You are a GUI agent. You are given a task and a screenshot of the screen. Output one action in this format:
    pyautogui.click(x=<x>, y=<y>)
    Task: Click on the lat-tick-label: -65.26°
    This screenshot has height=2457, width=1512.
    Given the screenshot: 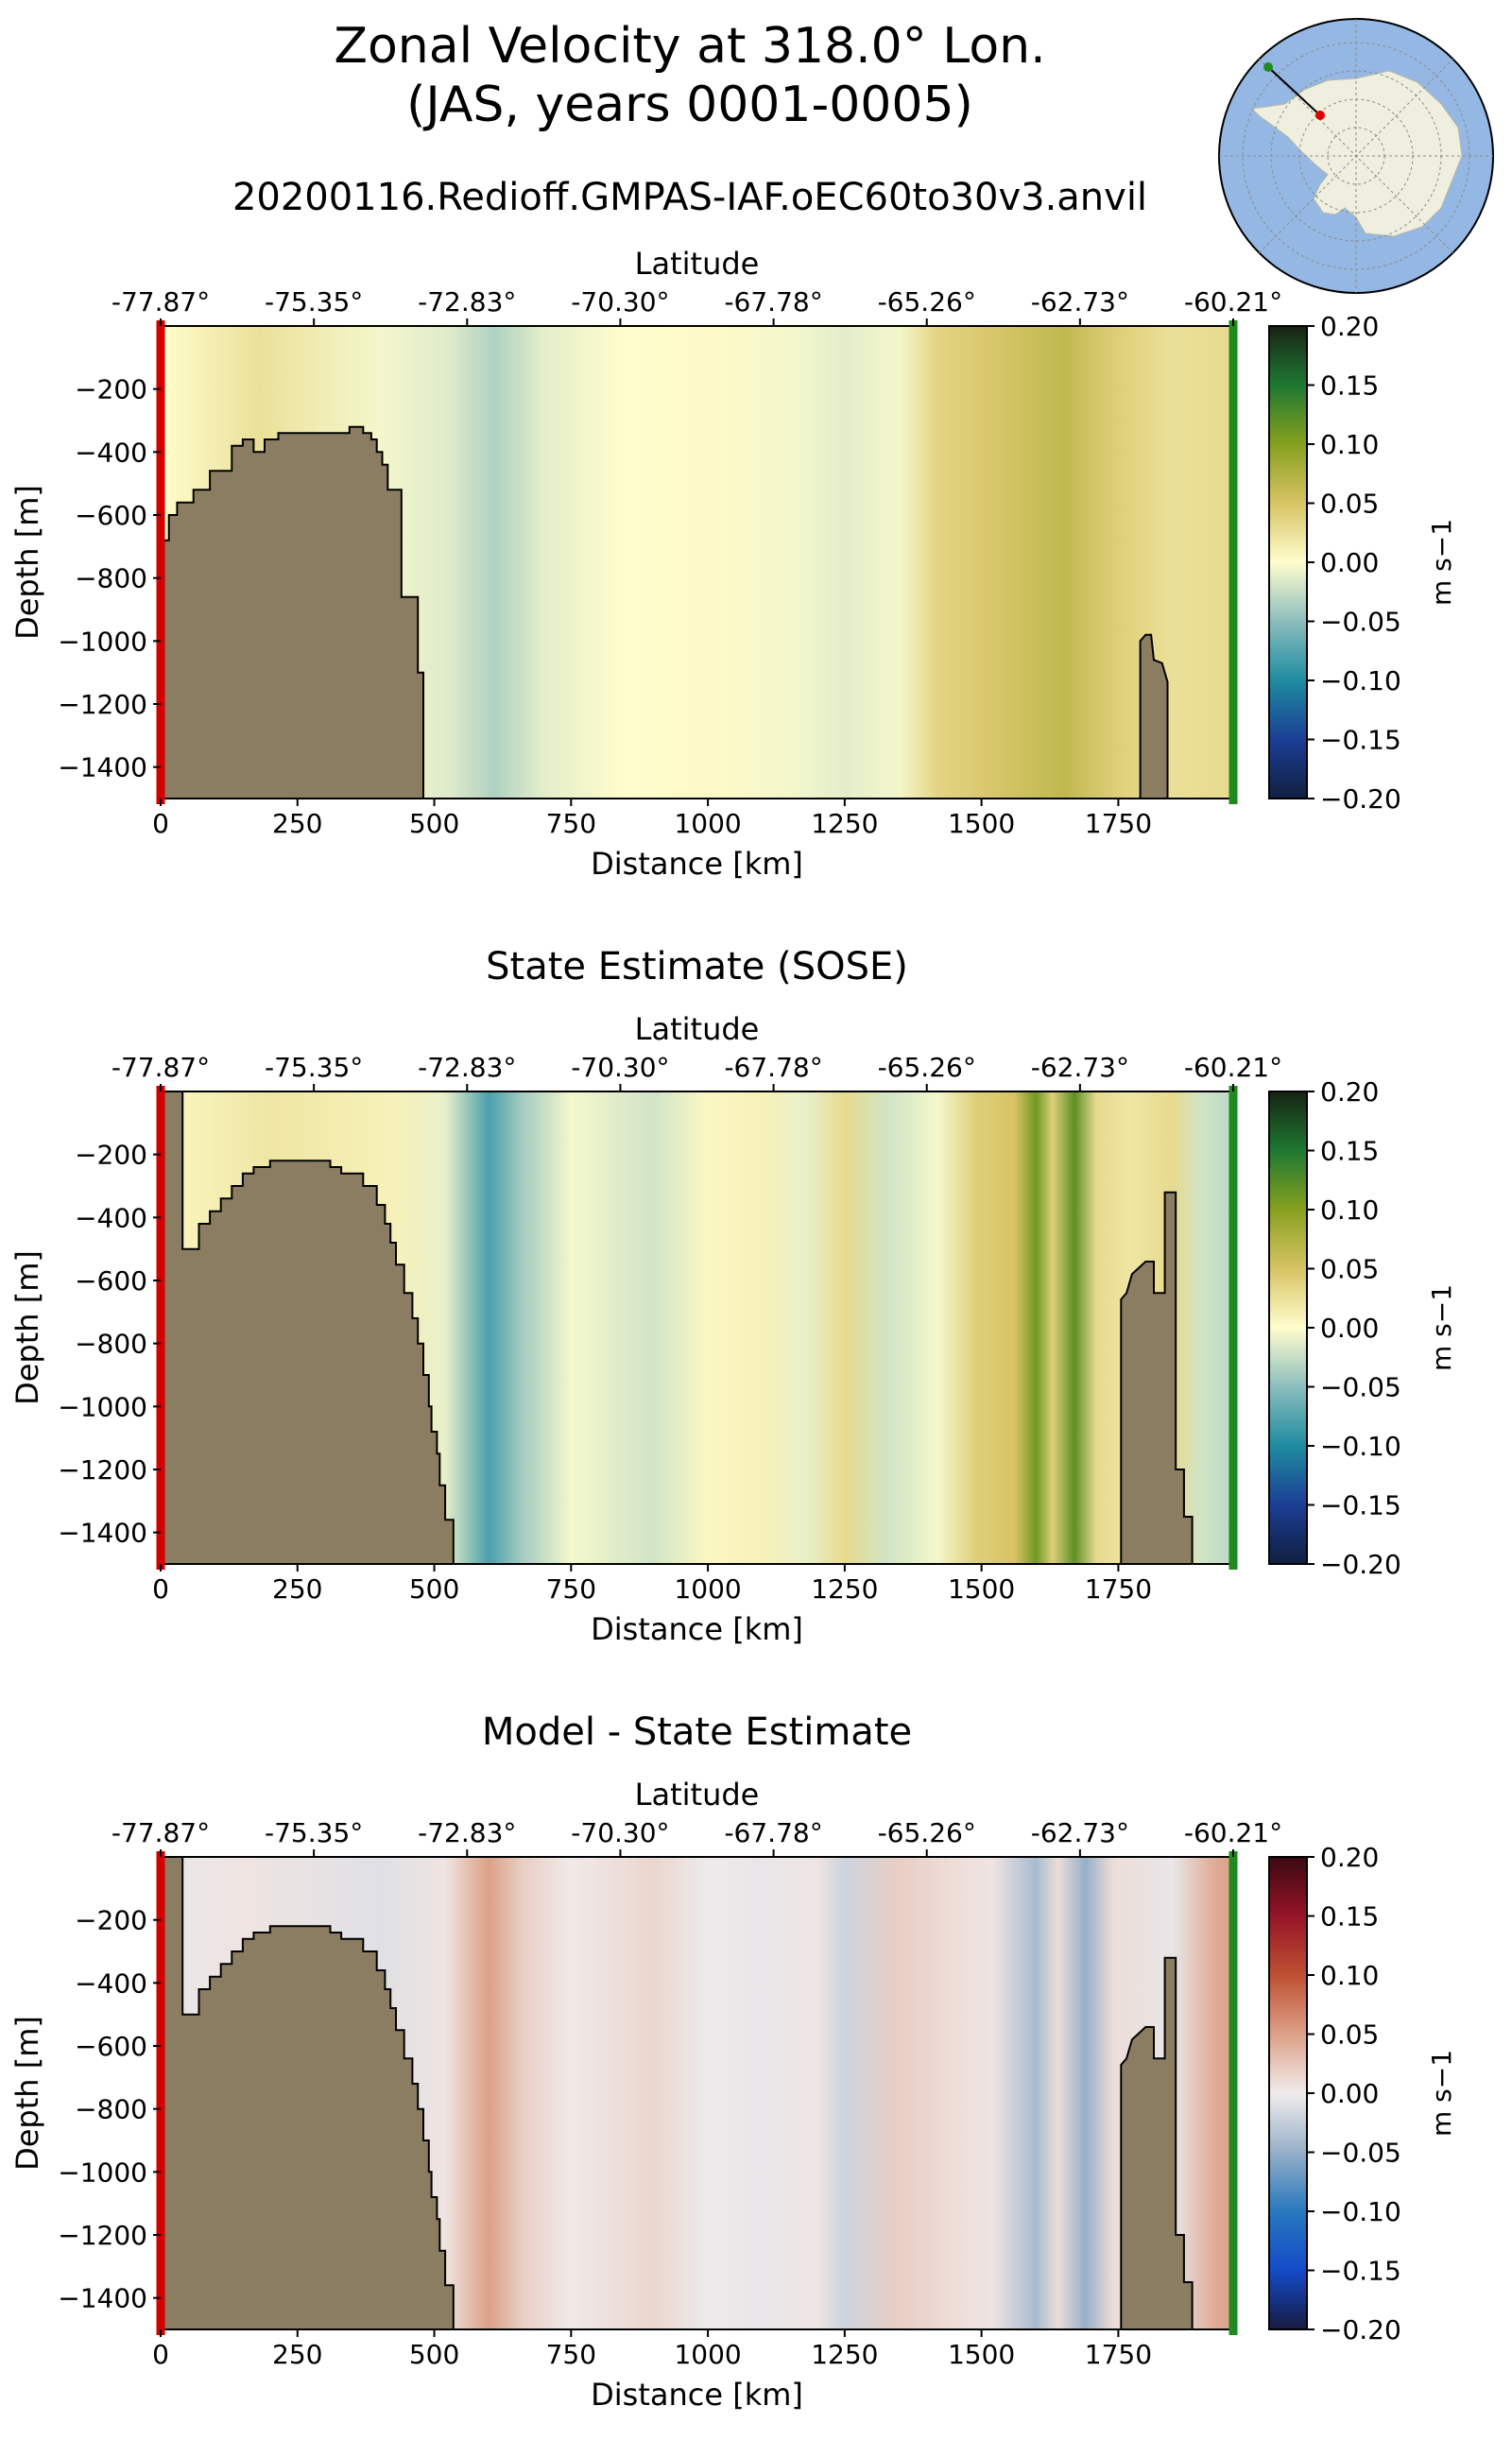 What is the action you would take?
    pyautogui.click(x=927, y=302)
    